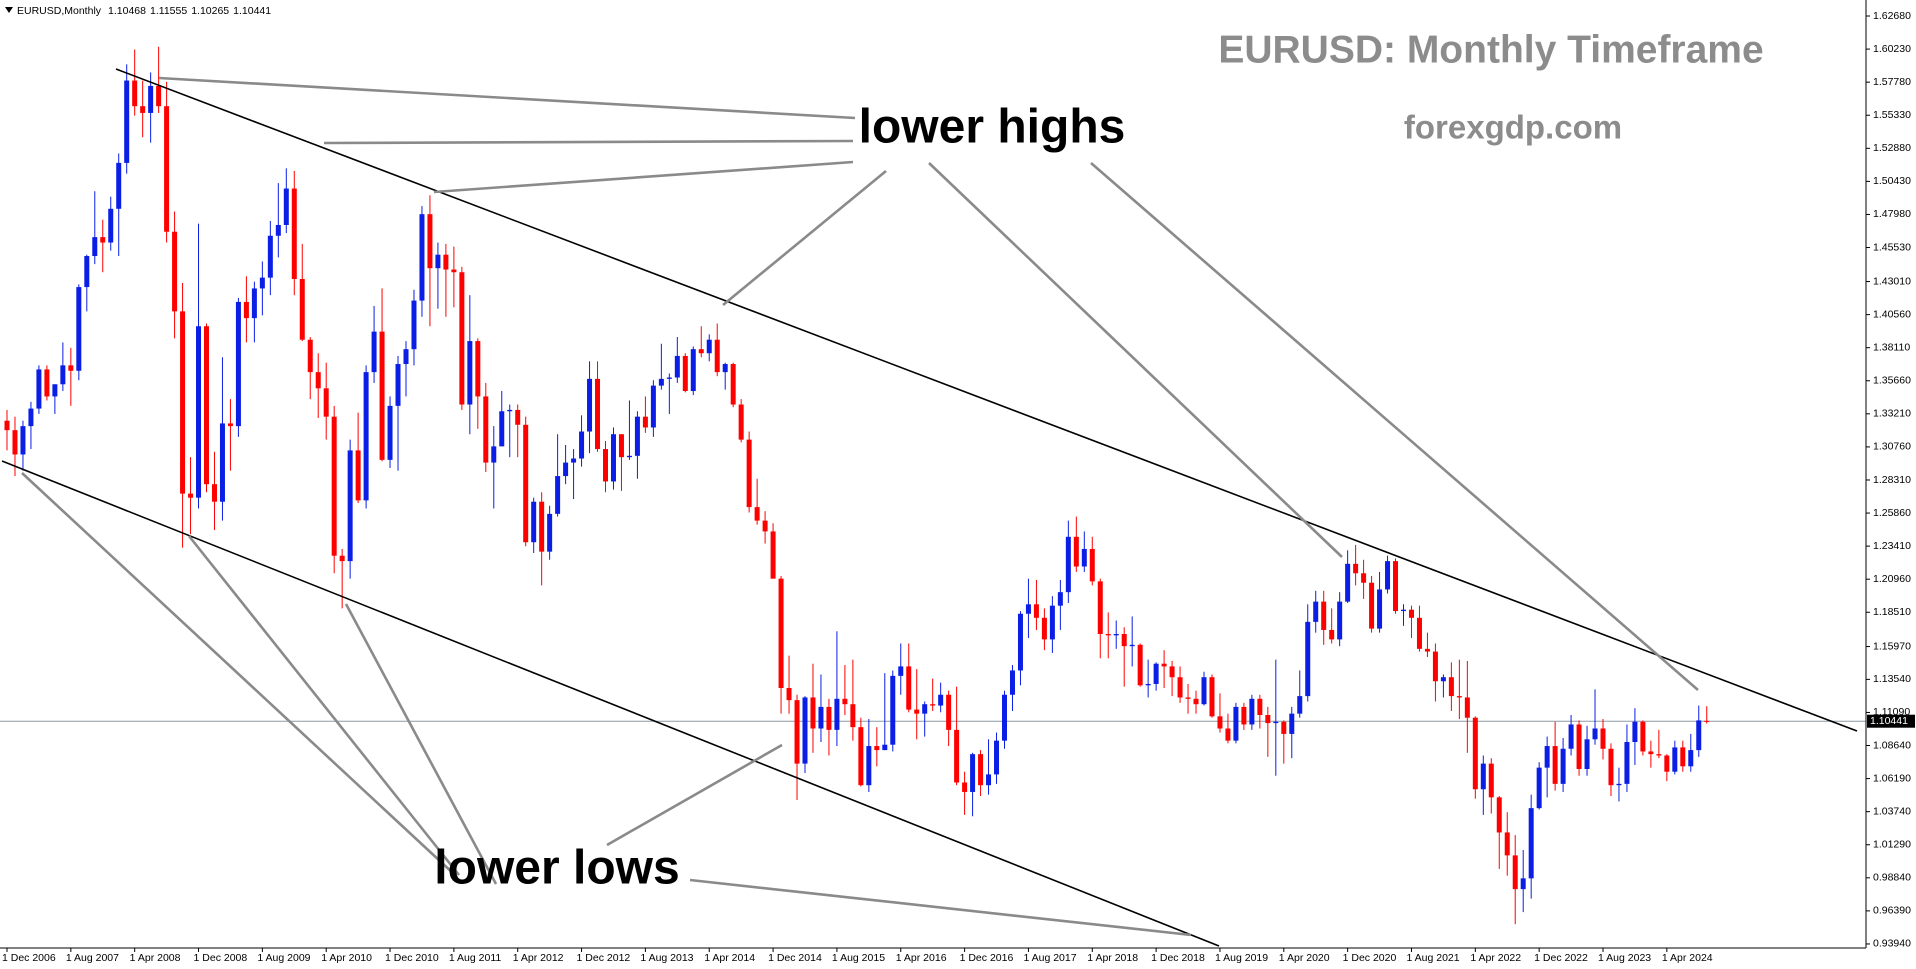  Describe the element at coordinates (1892, 115) in the screenshot. I see `y-tick-label: 1.55330` at that location.